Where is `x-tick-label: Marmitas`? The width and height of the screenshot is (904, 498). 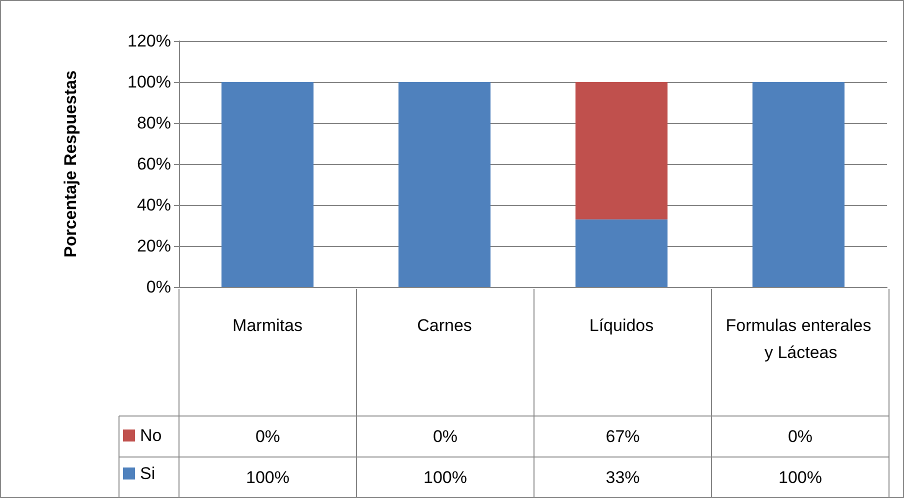 x-tick-label: Marmitas is located at coordinates (267, 325).